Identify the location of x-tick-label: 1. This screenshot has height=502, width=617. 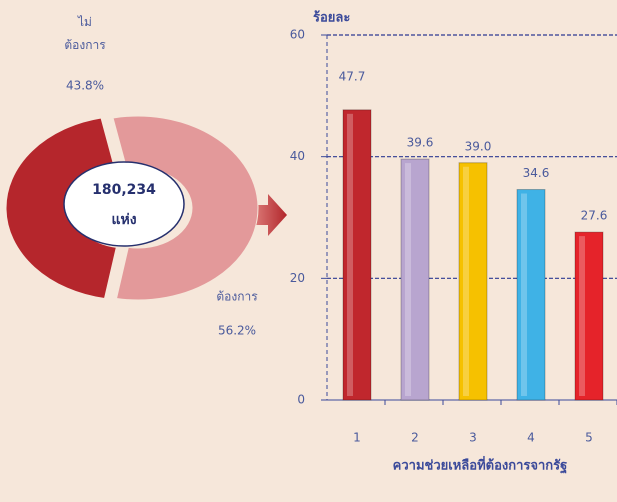
(357, 438).